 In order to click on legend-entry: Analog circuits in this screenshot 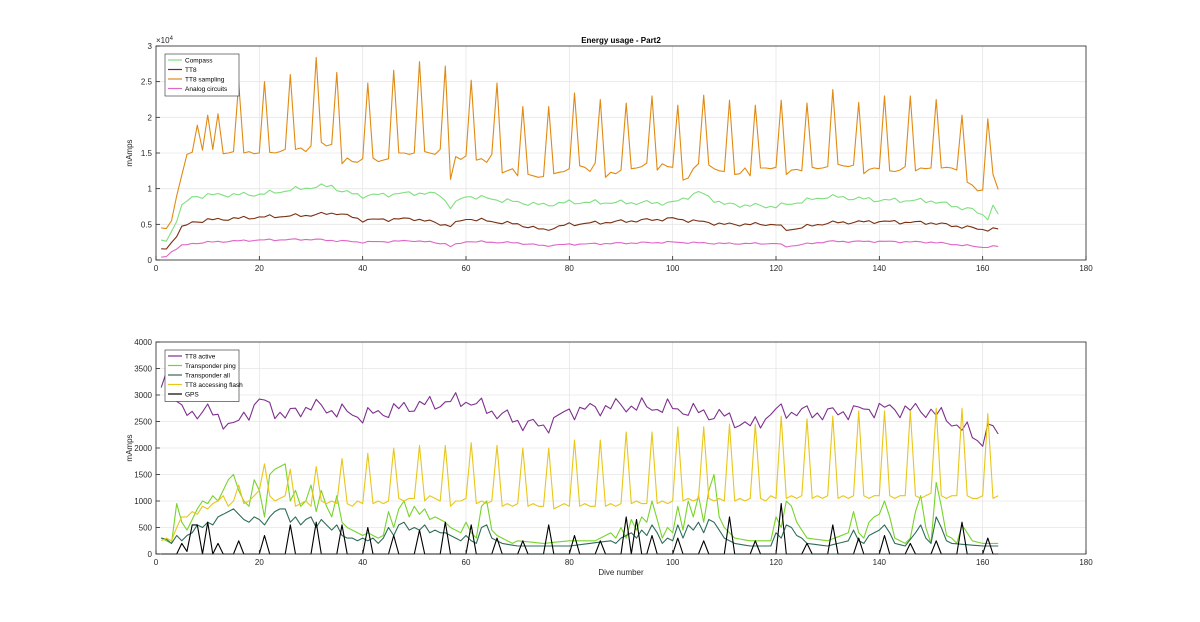, I will do `click(206, 89)`.